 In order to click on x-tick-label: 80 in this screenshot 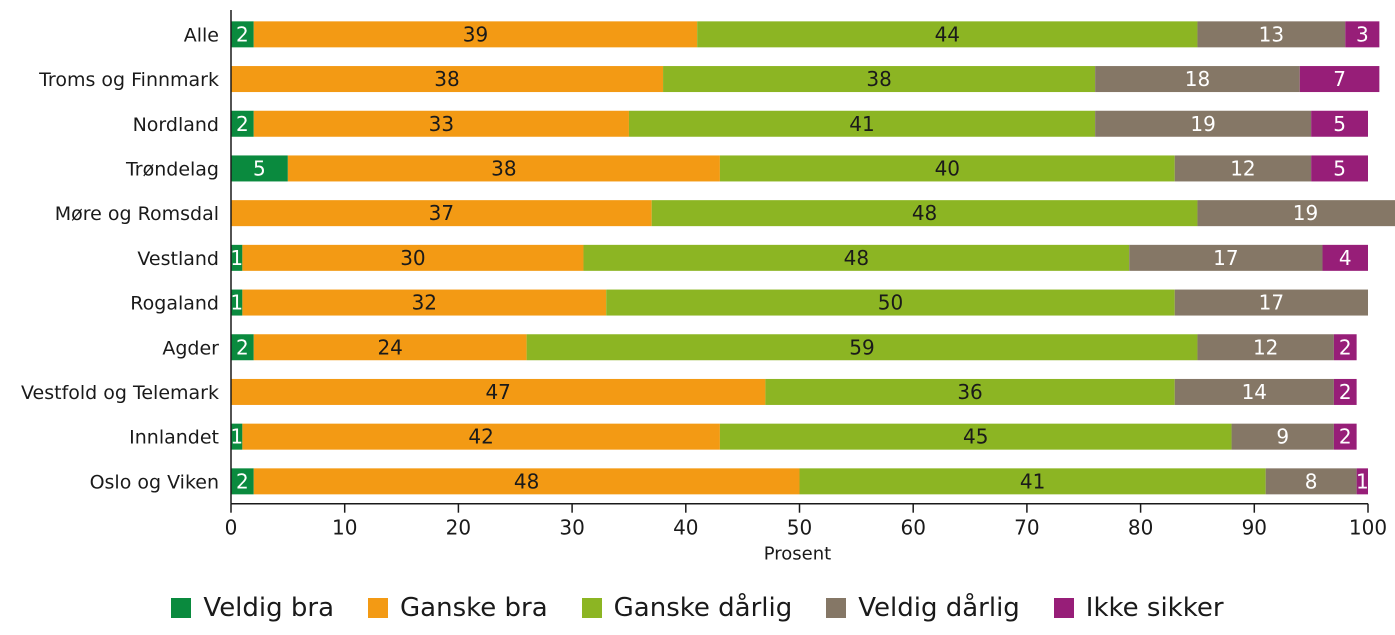, I will do `click(1140, 528)`.